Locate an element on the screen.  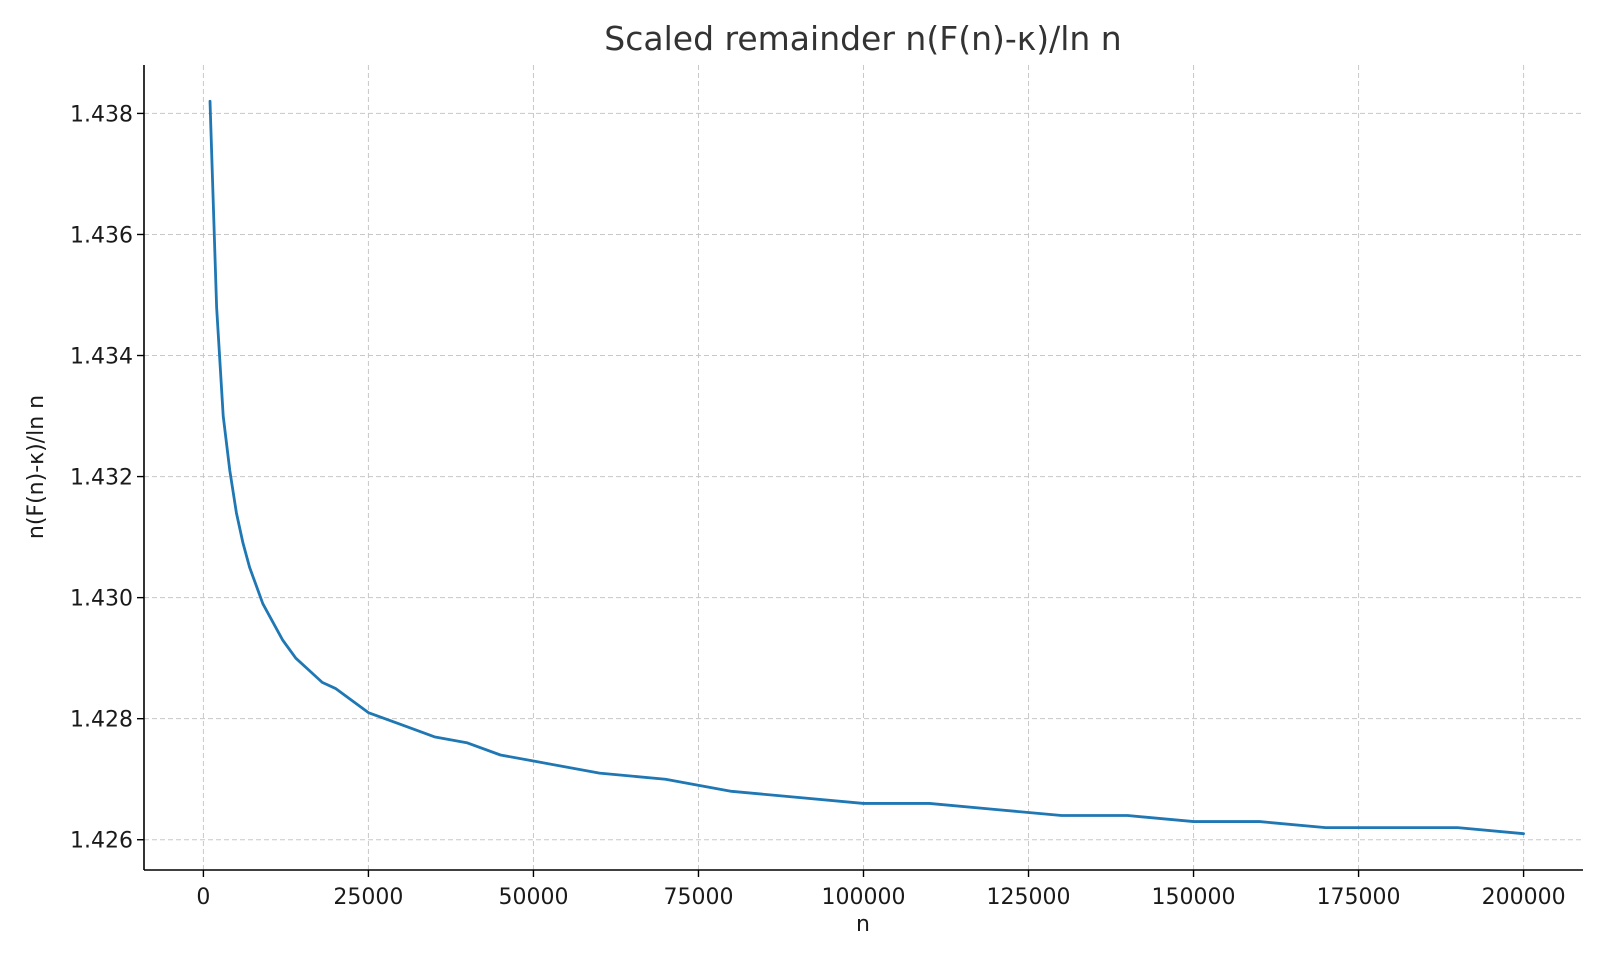
y-tick-label: 1.434 is located at coordinates (101, 357).